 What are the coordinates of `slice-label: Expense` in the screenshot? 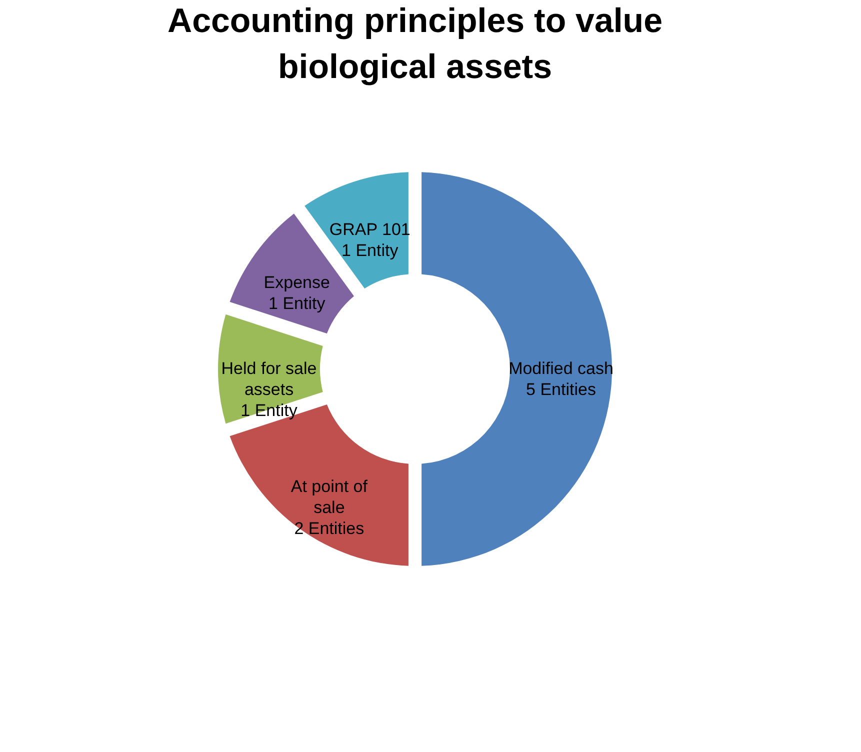 It's located at (297, 282).